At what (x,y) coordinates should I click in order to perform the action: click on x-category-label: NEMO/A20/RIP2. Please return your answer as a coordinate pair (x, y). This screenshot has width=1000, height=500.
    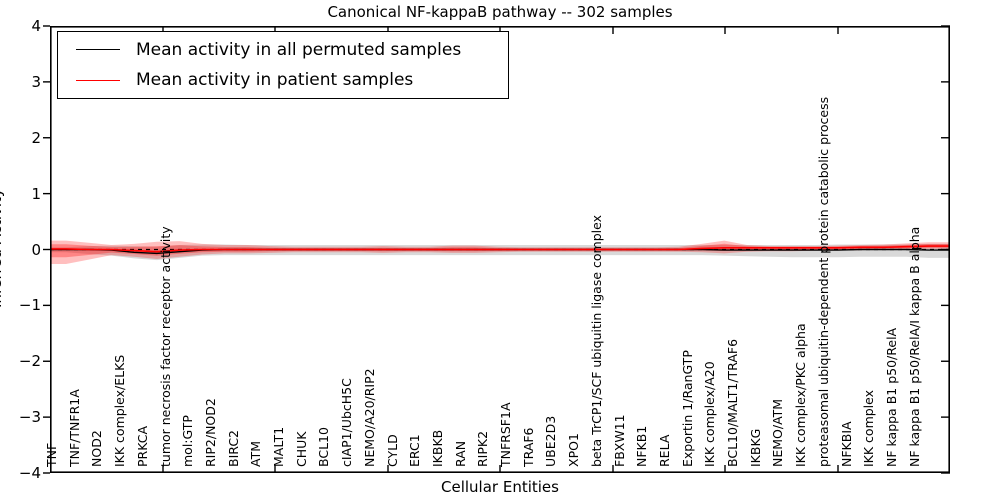
    Looking at the image, I should click on (369, 417).